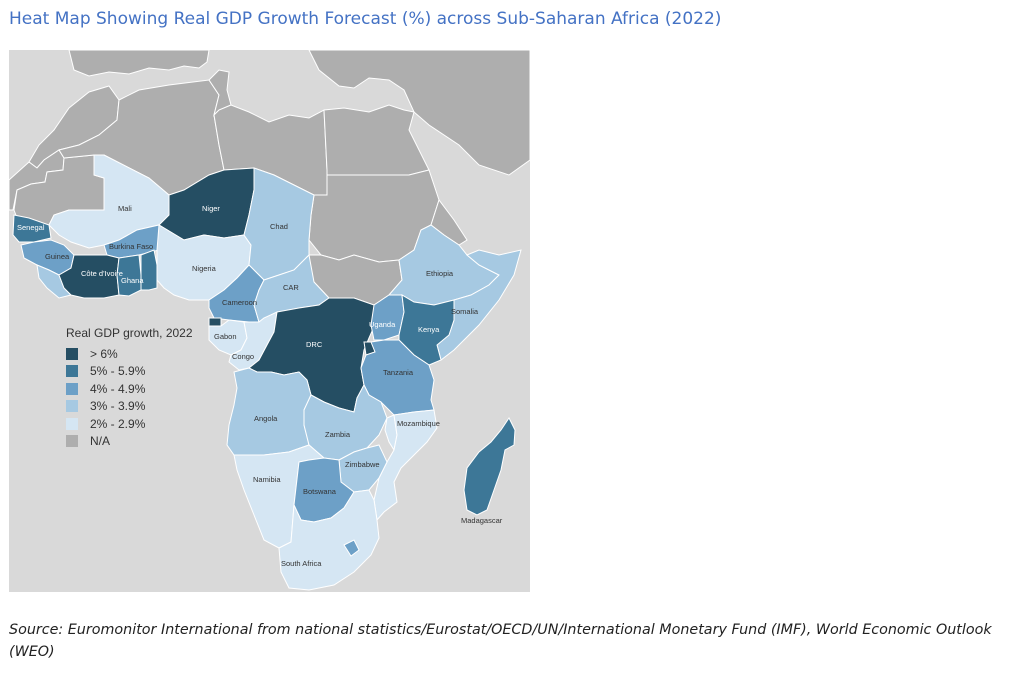 The width and height of the screenshot is (1024, 682). Describe the element at coordinates (338, 434) in the screenshot. I see `label-zambia: Zambia` at that location.